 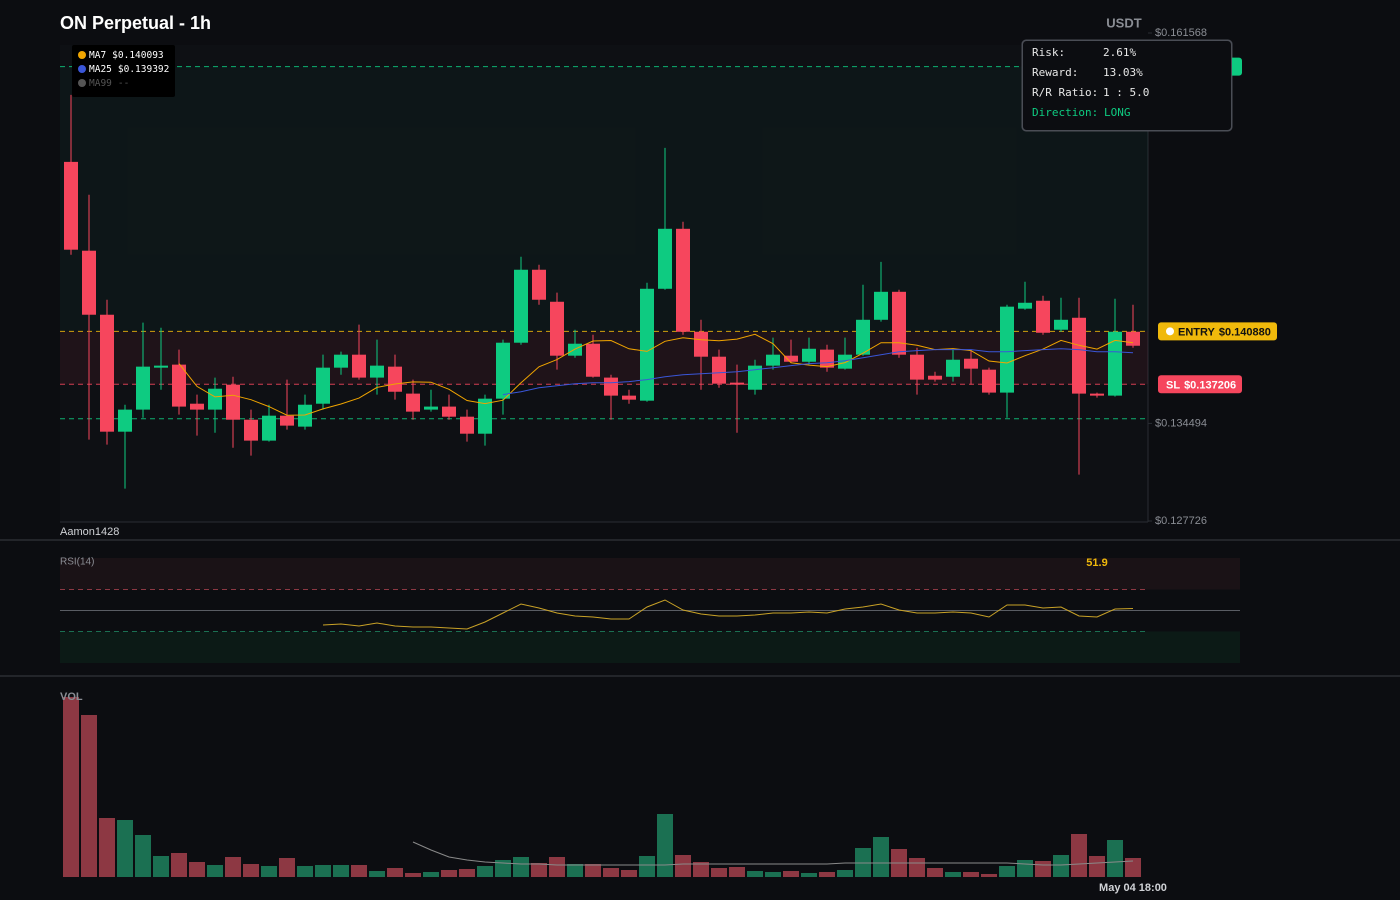 I want to click on ma-line, so click(x=656, y=374).